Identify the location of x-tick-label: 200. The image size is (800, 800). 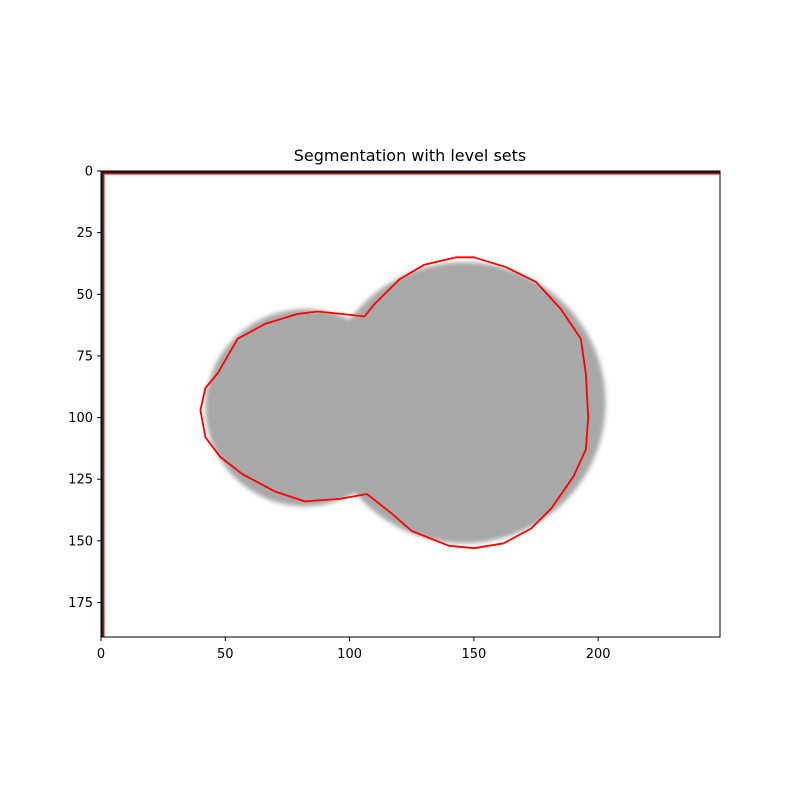
(598, 654).